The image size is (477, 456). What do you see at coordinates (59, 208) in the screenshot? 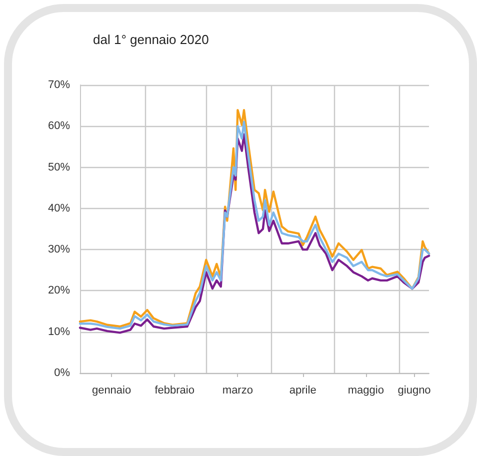
I see `y-tick-label: 40%` at bounding box center [59, 208].